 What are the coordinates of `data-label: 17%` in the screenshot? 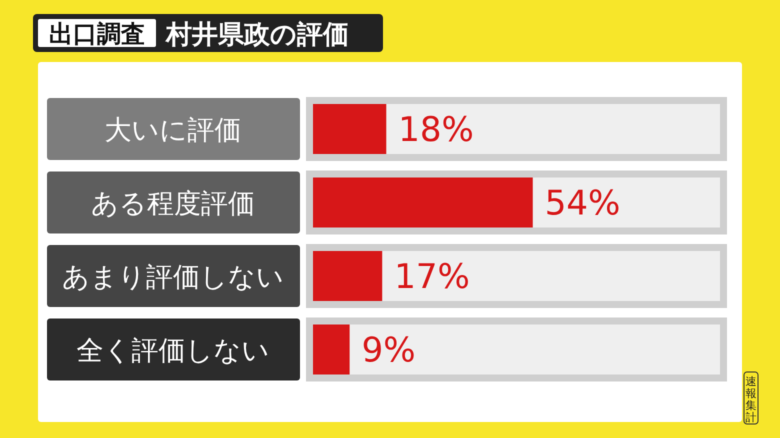 It's located at (432, 277).